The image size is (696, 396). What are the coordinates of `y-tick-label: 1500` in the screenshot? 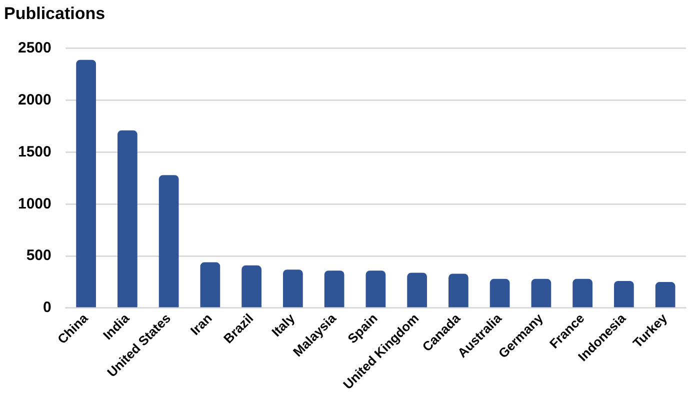 It's located at (35, 151).